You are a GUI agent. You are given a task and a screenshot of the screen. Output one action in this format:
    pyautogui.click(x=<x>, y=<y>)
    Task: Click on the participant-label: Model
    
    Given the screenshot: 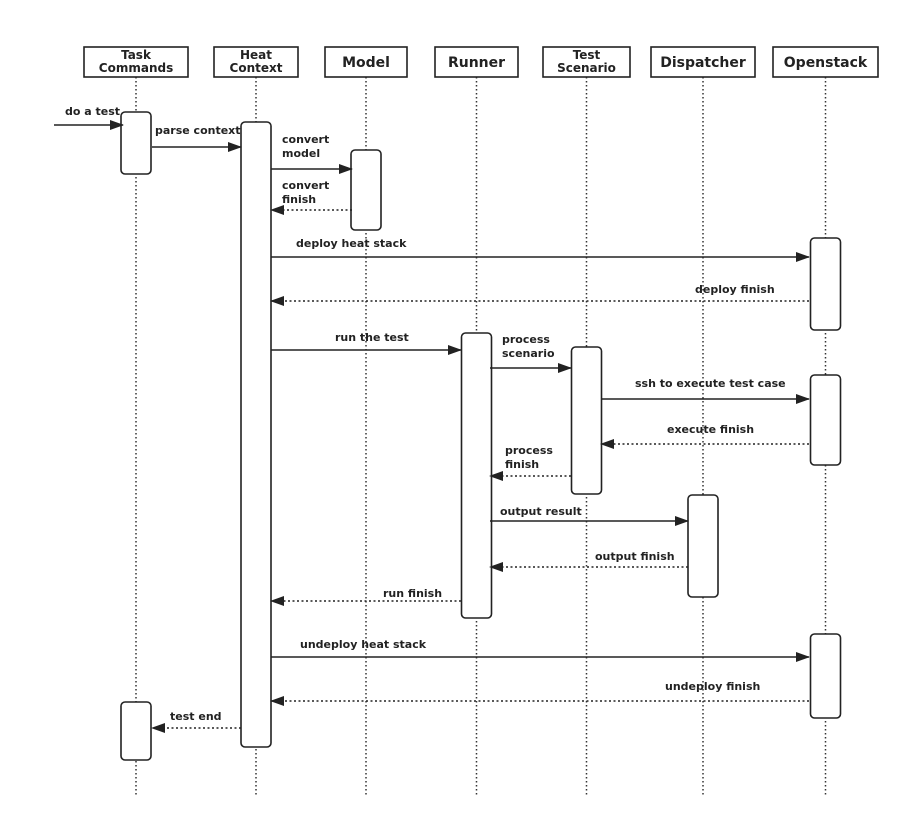 What is the action you would take?
    pyautogui.click(x=366, y=63)
    